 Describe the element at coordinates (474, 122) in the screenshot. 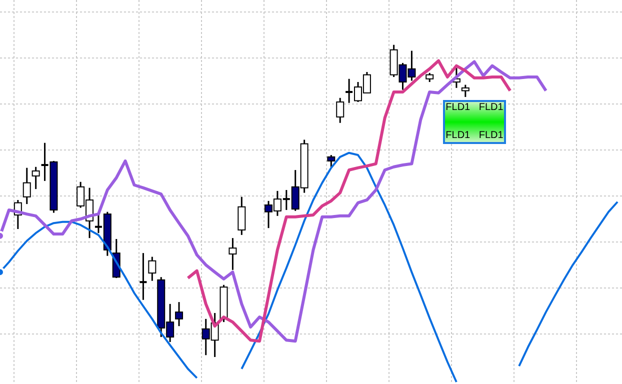

I see `label-box: FLD1 FLD1 FLD1 FLD1` at that location.